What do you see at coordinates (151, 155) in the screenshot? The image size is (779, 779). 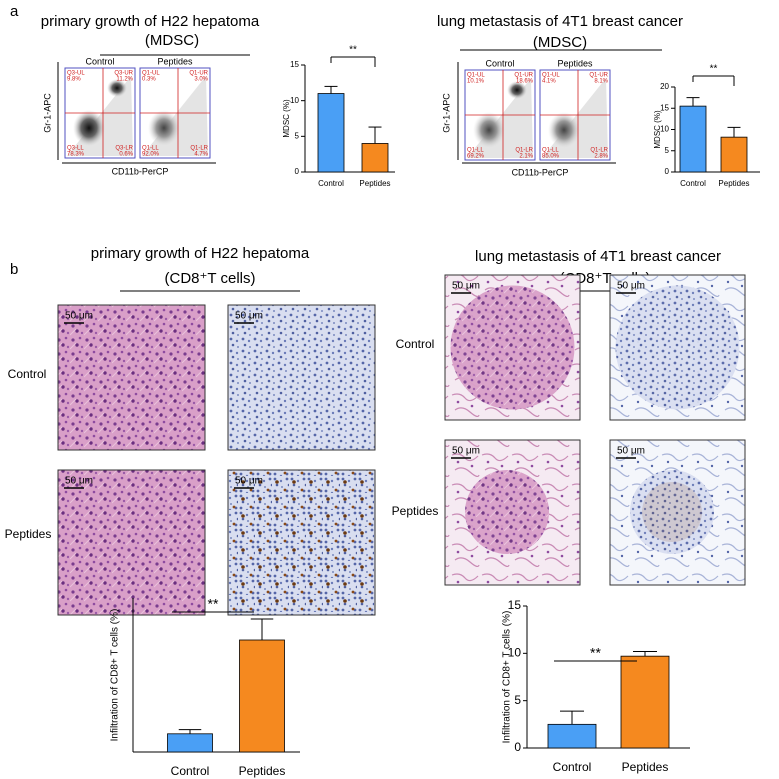 I see `quadrant-value: 92.0%` at bounding box center [151, 155].